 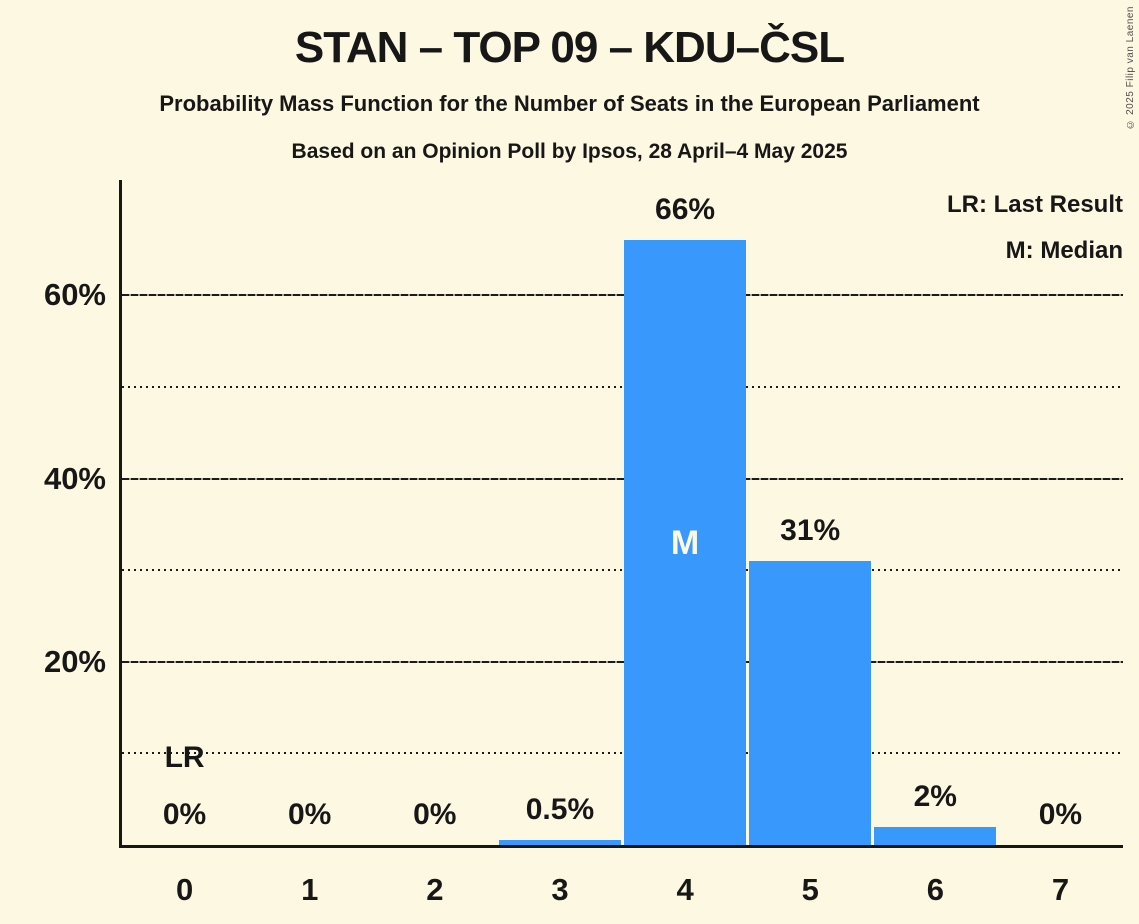 What do you see at coordinates (560, 889) in the screenshot?
I see `x-tick-label-seat-3: 3` at bounding box center [560, 889].